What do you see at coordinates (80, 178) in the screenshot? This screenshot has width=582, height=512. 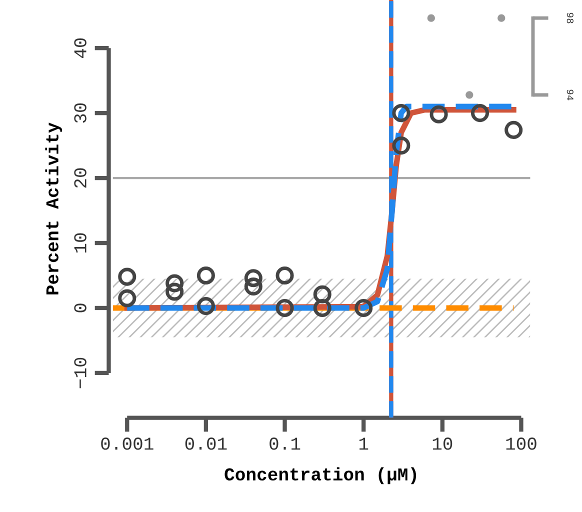 I see `y-tick-label: 20` at bounding box center [80, 178].